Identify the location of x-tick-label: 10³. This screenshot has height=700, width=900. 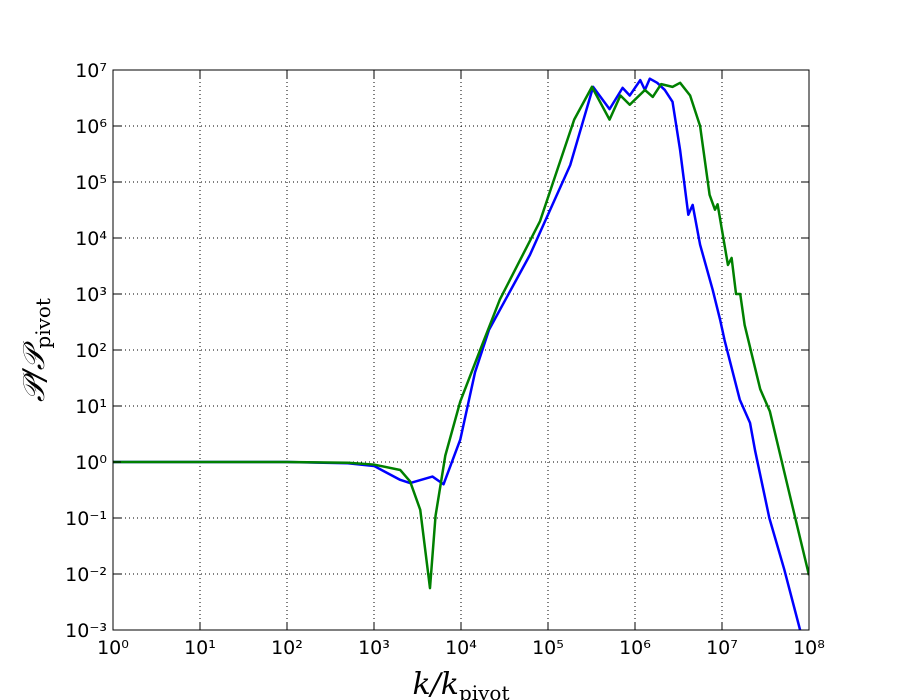
(374, 648).